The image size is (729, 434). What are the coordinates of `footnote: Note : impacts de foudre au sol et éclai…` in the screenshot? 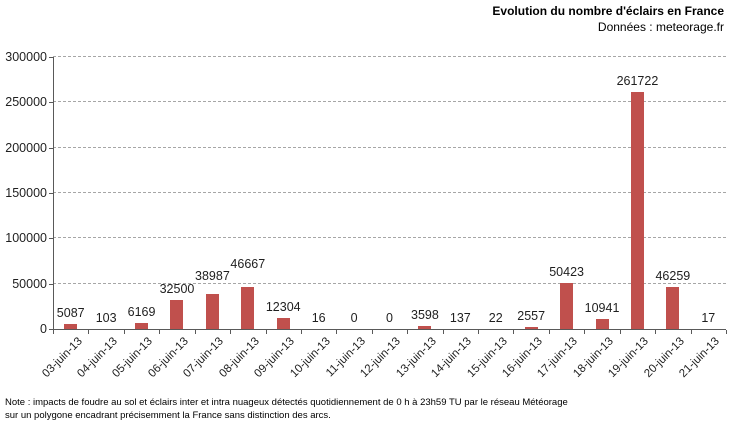 It's located at (286, 409).